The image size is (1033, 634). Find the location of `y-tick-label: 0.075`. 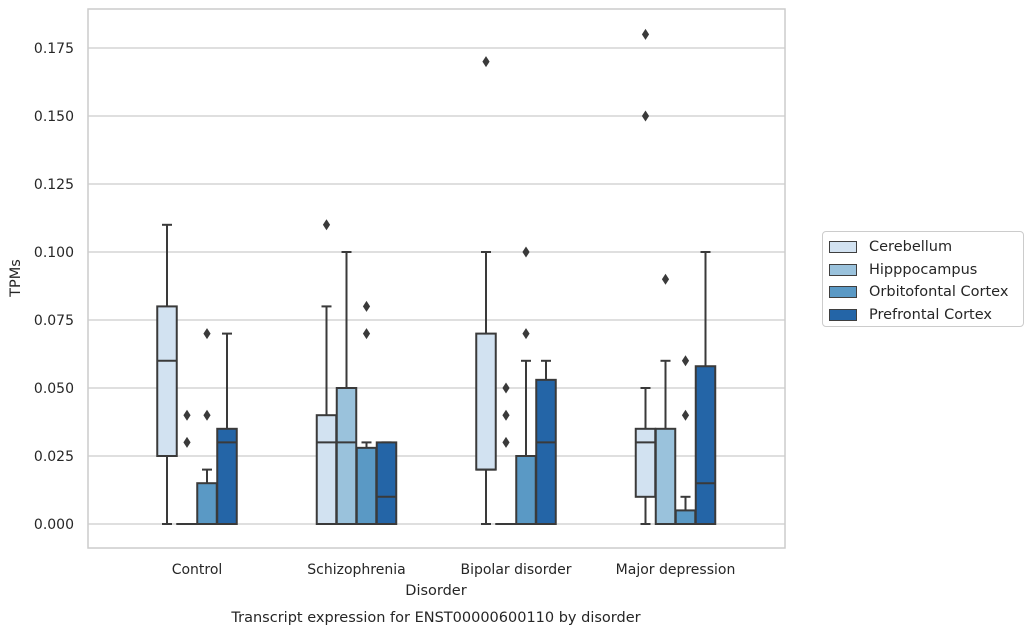

y-tick-label: 0.075 is located at coordinates (54, 321).